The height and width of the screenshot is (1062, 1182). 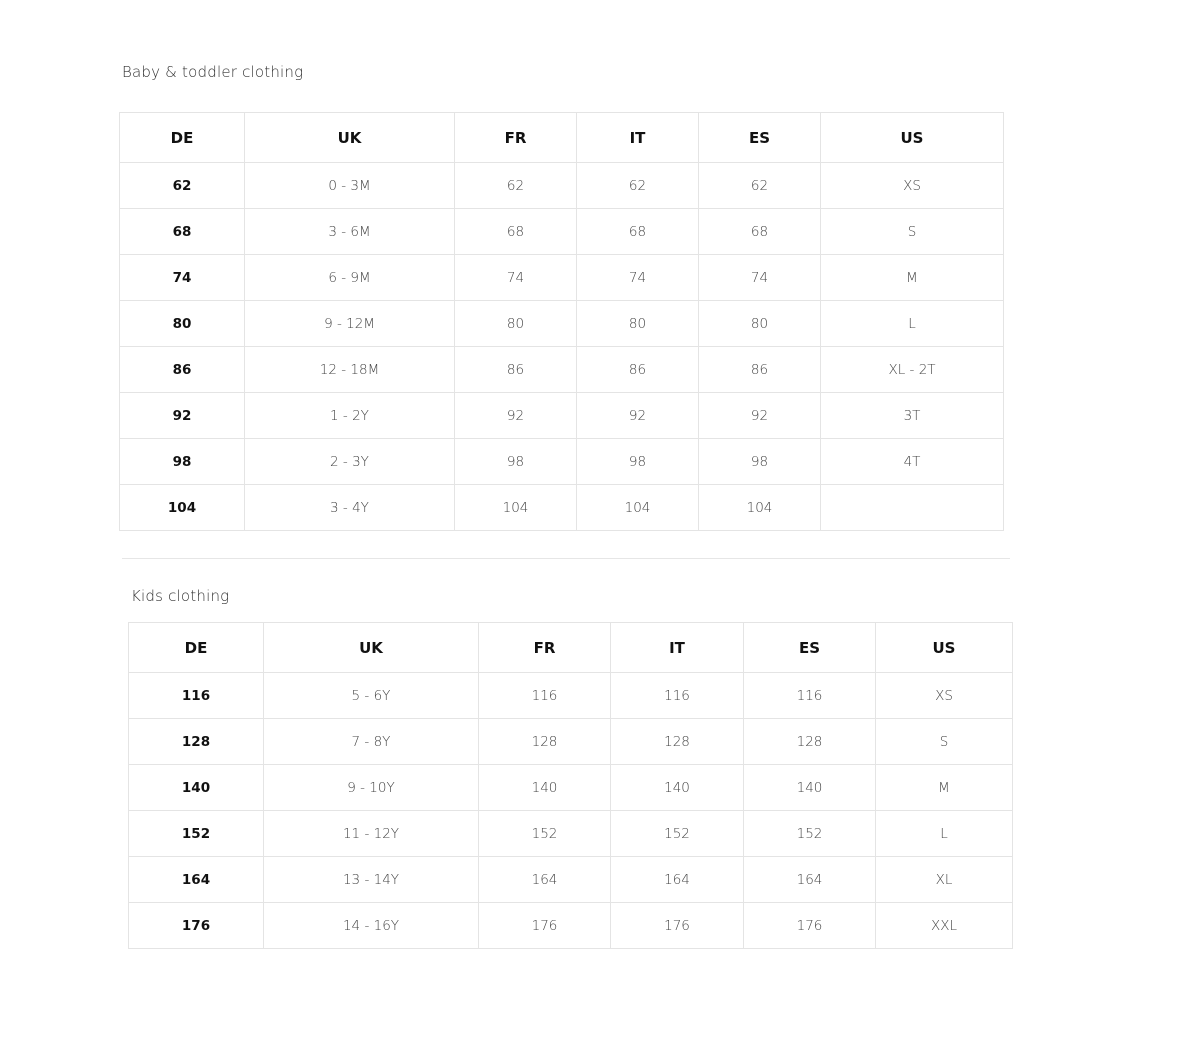 What do you see at coordinates (371, 787) in the screenshot?
I see `cell-uk: 9 - 10Y` at bounding box center [371, 787].